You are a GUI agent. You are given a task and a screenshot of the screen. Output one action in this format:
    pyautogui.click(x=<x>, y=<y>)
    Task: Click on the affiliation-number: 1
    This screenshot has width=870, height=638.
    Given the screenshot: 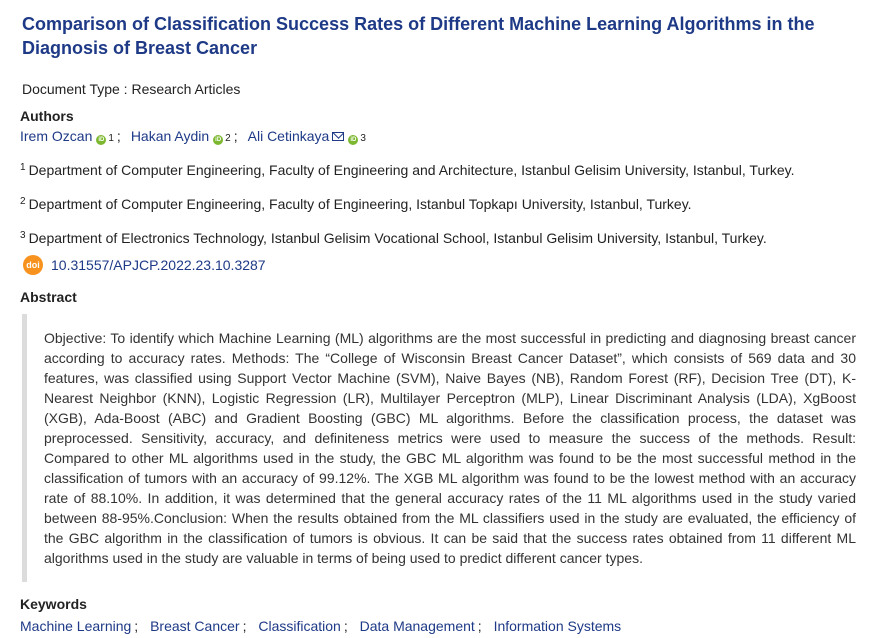 What is the action you would take?
    pyautogui.click(x=23, y=167)
    